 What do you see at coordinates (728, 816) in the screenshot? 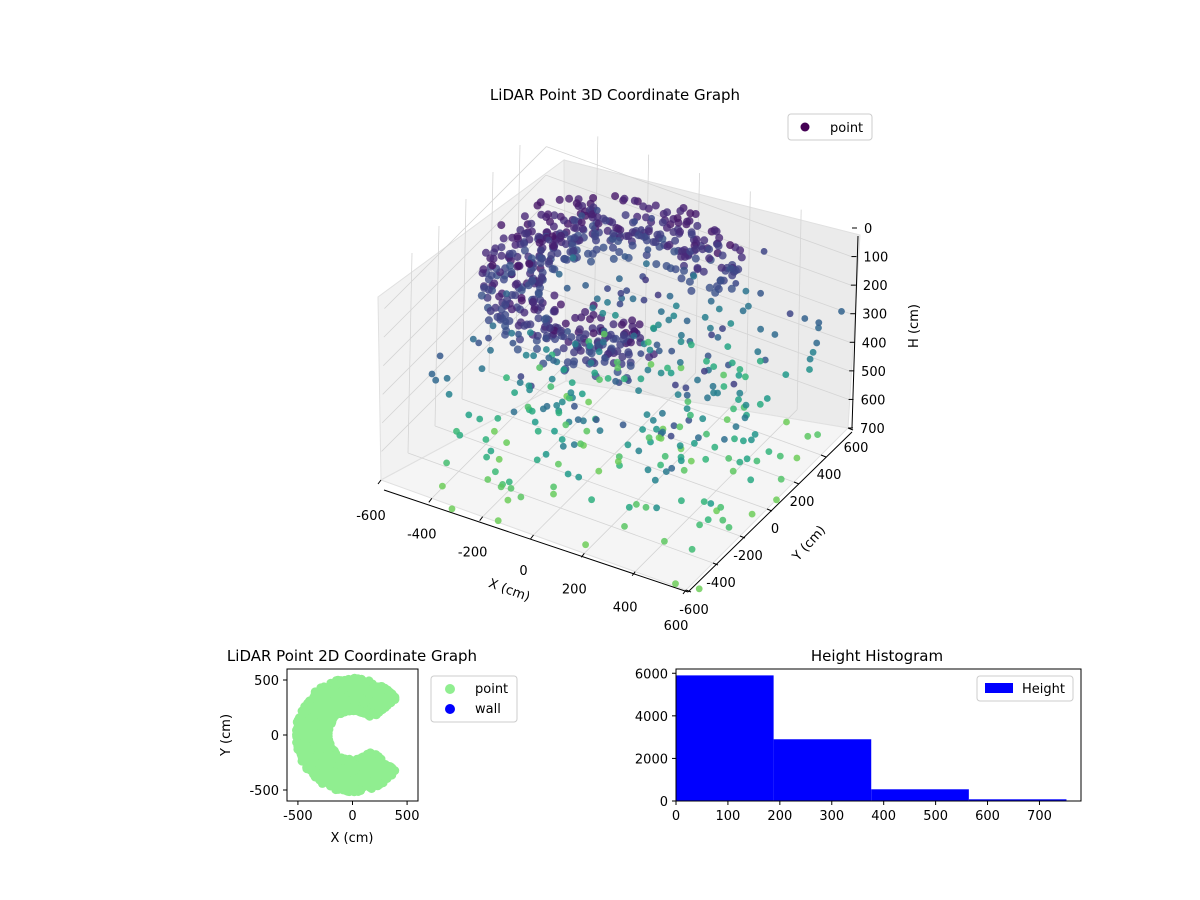
I see `x-tick-label-hist: 100` at bounding box center [728, 816].